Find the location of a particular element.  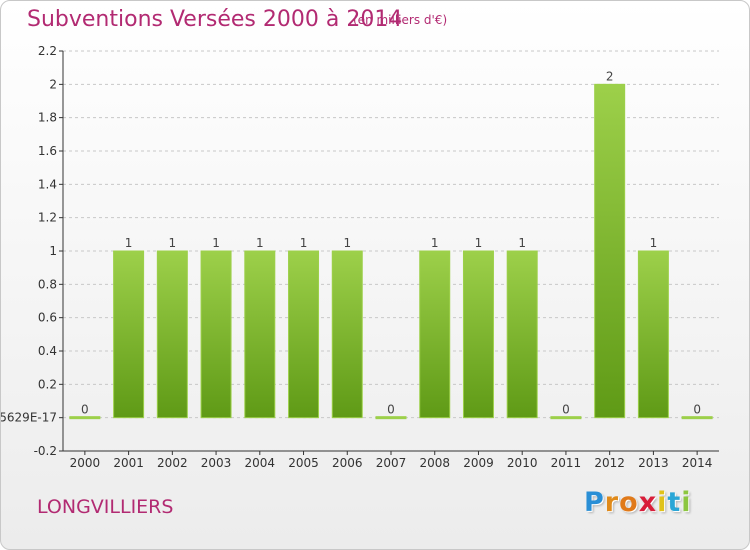

logo-letter: P is located at coordinates (594, 502).